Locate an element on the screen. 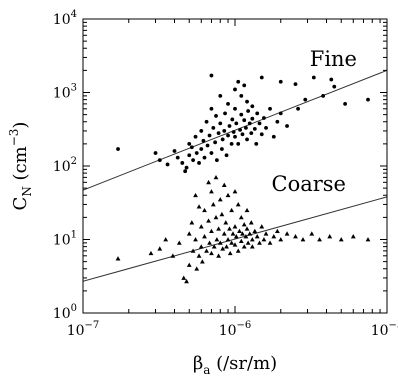 The width and height of the screenshot is (398, 378). x-tick-label: 10⁻⁷ is located at coordinates (83, 329).